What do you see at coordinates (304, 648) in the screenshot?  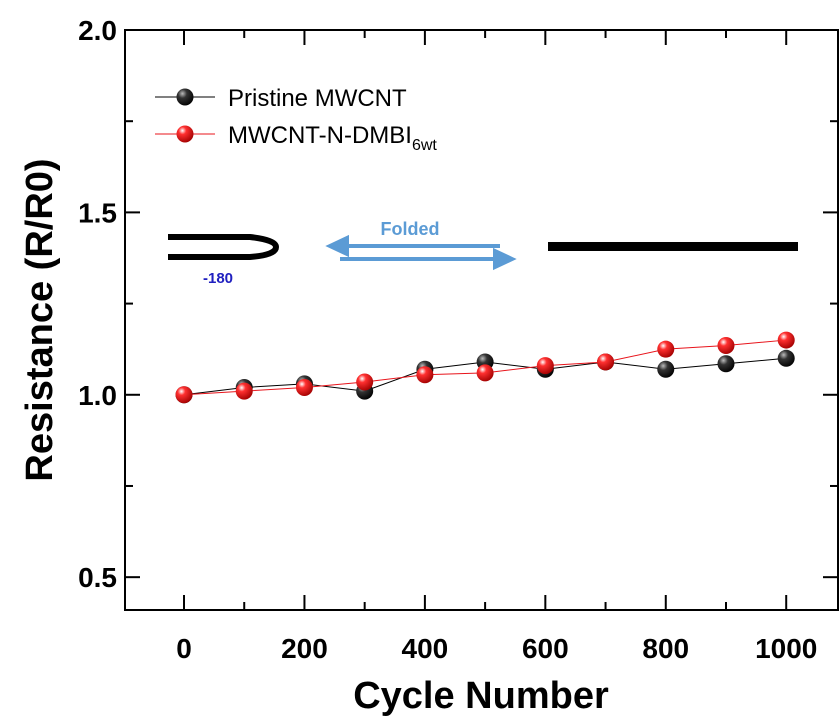 I see `x-tick-label: 200` at bounding box center [304, 648].